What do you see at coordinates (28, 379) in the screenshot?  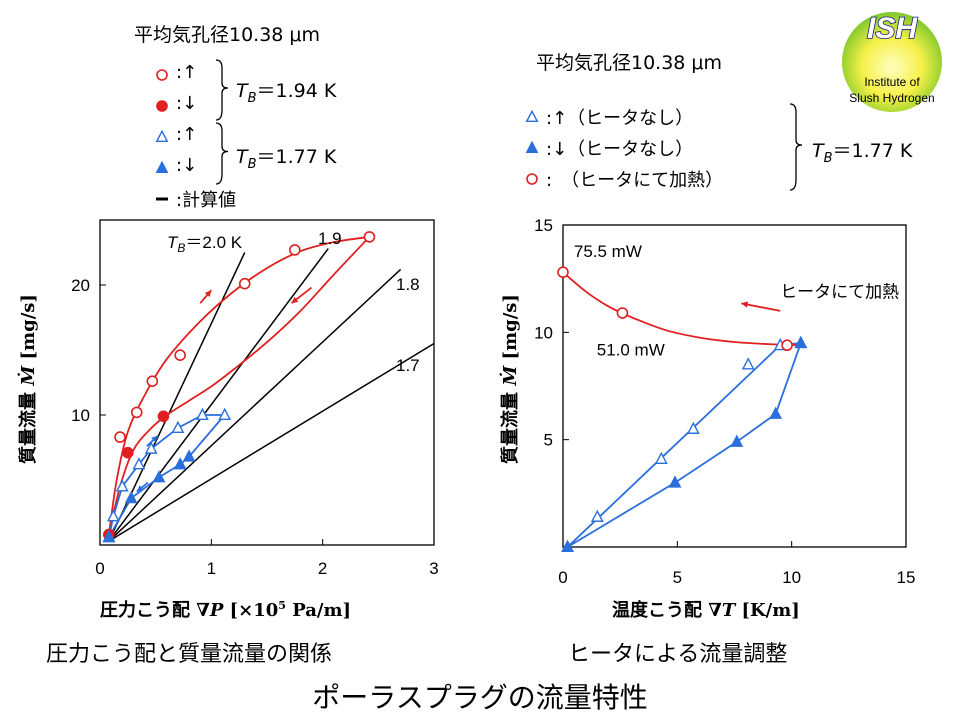 I see `left-y-axis-label: 質量流量 Ṁ [mg/s]` at bounding box center [28, 379].